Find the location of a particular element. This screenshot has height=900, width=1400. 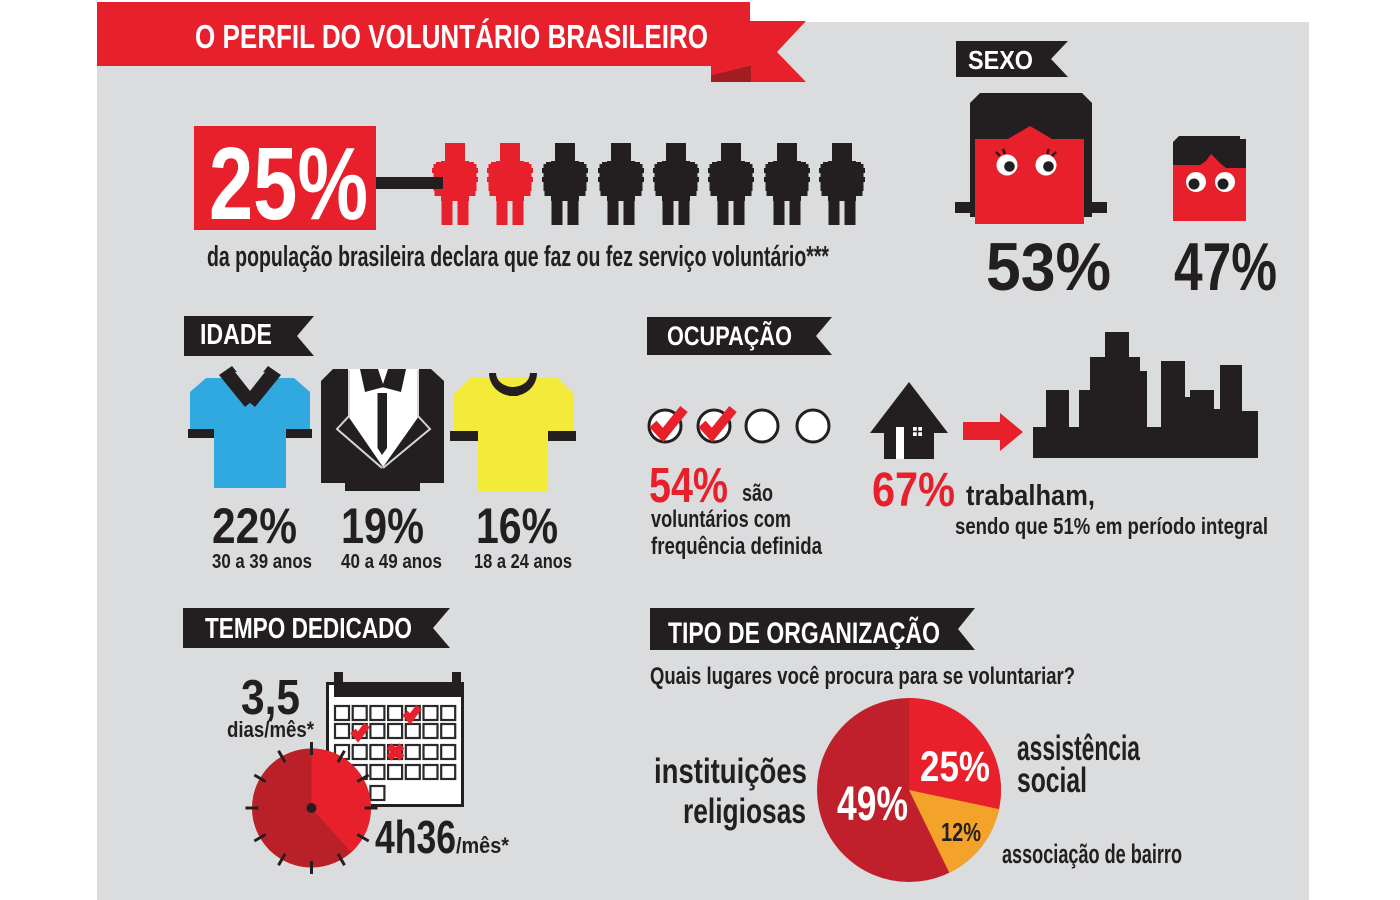

svg-text: instituições is located at coordinates (730, 771).